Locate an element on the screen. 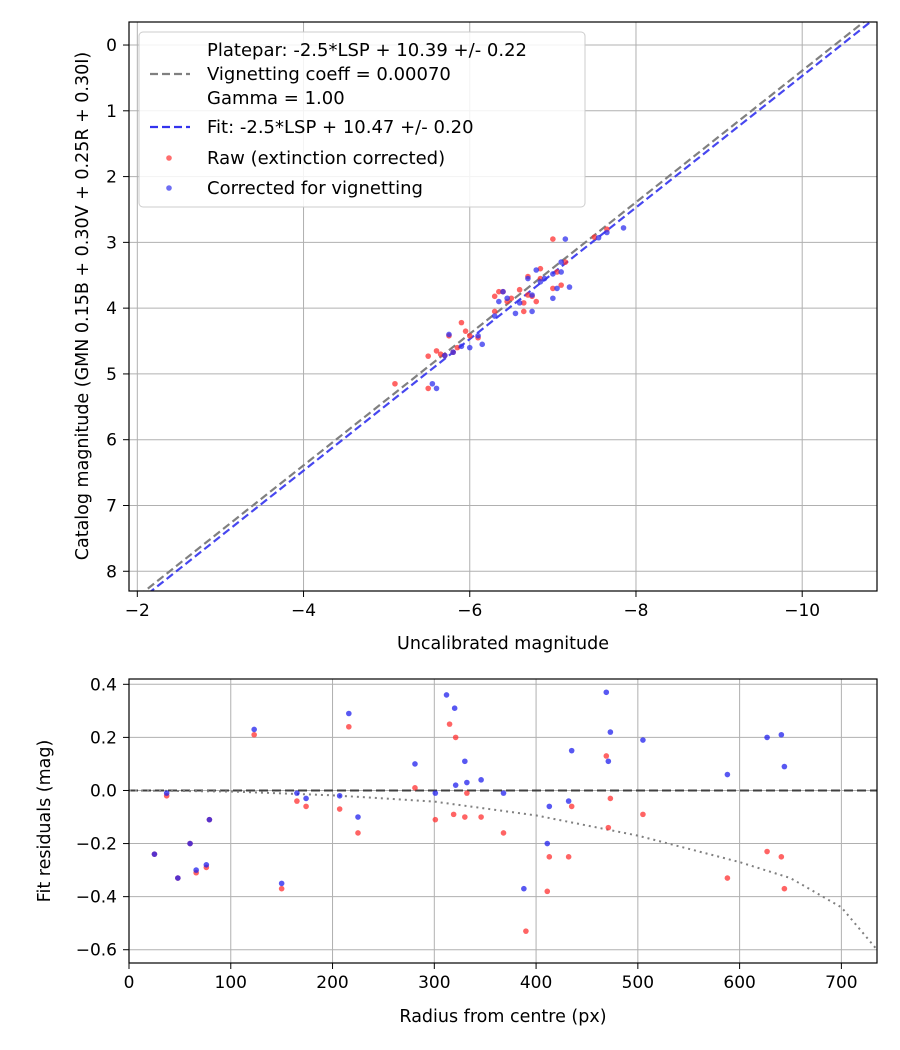 The image size is (900, 1050). legend-vignetting-text: Vignetting coeff = 0.00070 is located at coordinates (329, 74).